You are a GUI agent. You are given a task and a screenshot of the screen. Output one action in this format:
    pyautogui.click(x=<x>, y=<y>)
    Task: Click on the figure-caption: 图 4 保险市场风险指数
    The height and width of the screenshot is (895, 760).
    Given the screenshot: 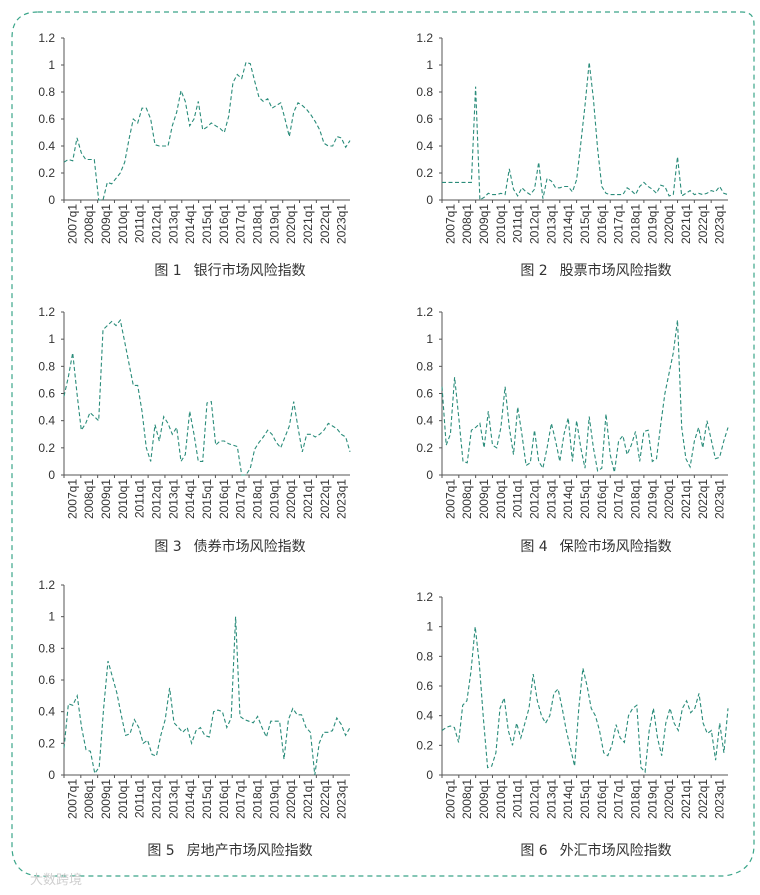 What is the action you would take?
    pyautogui.click(x=595, y=546)
    